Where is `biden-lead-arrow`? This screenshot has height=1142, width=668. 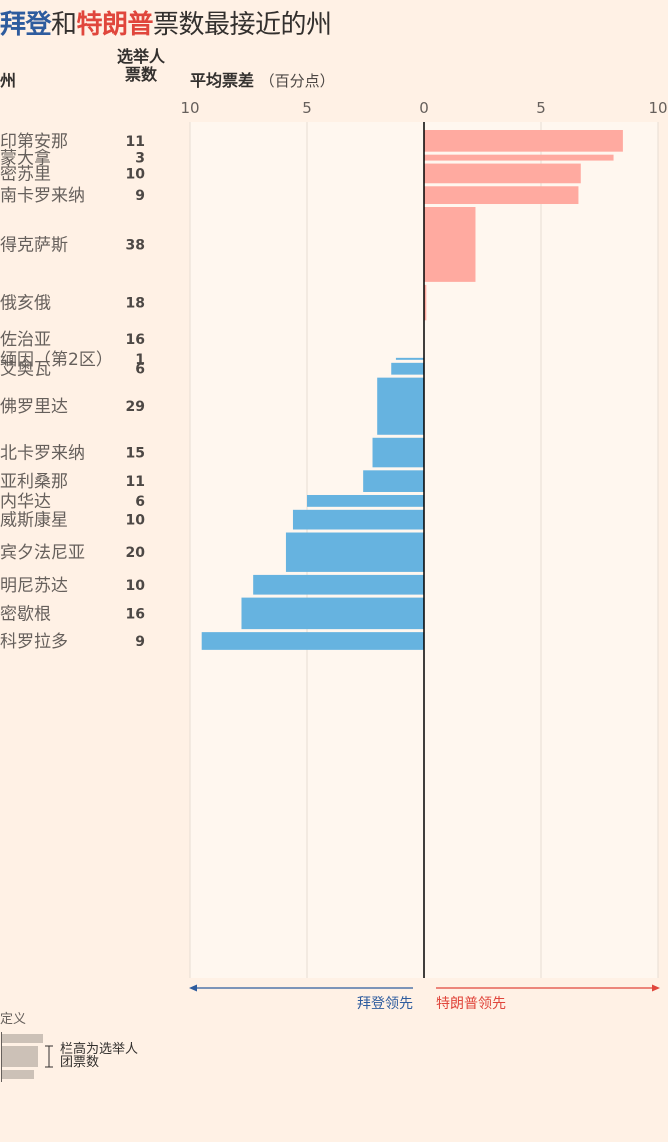
biden-lead-arrow is located at coordinates (301, 988).